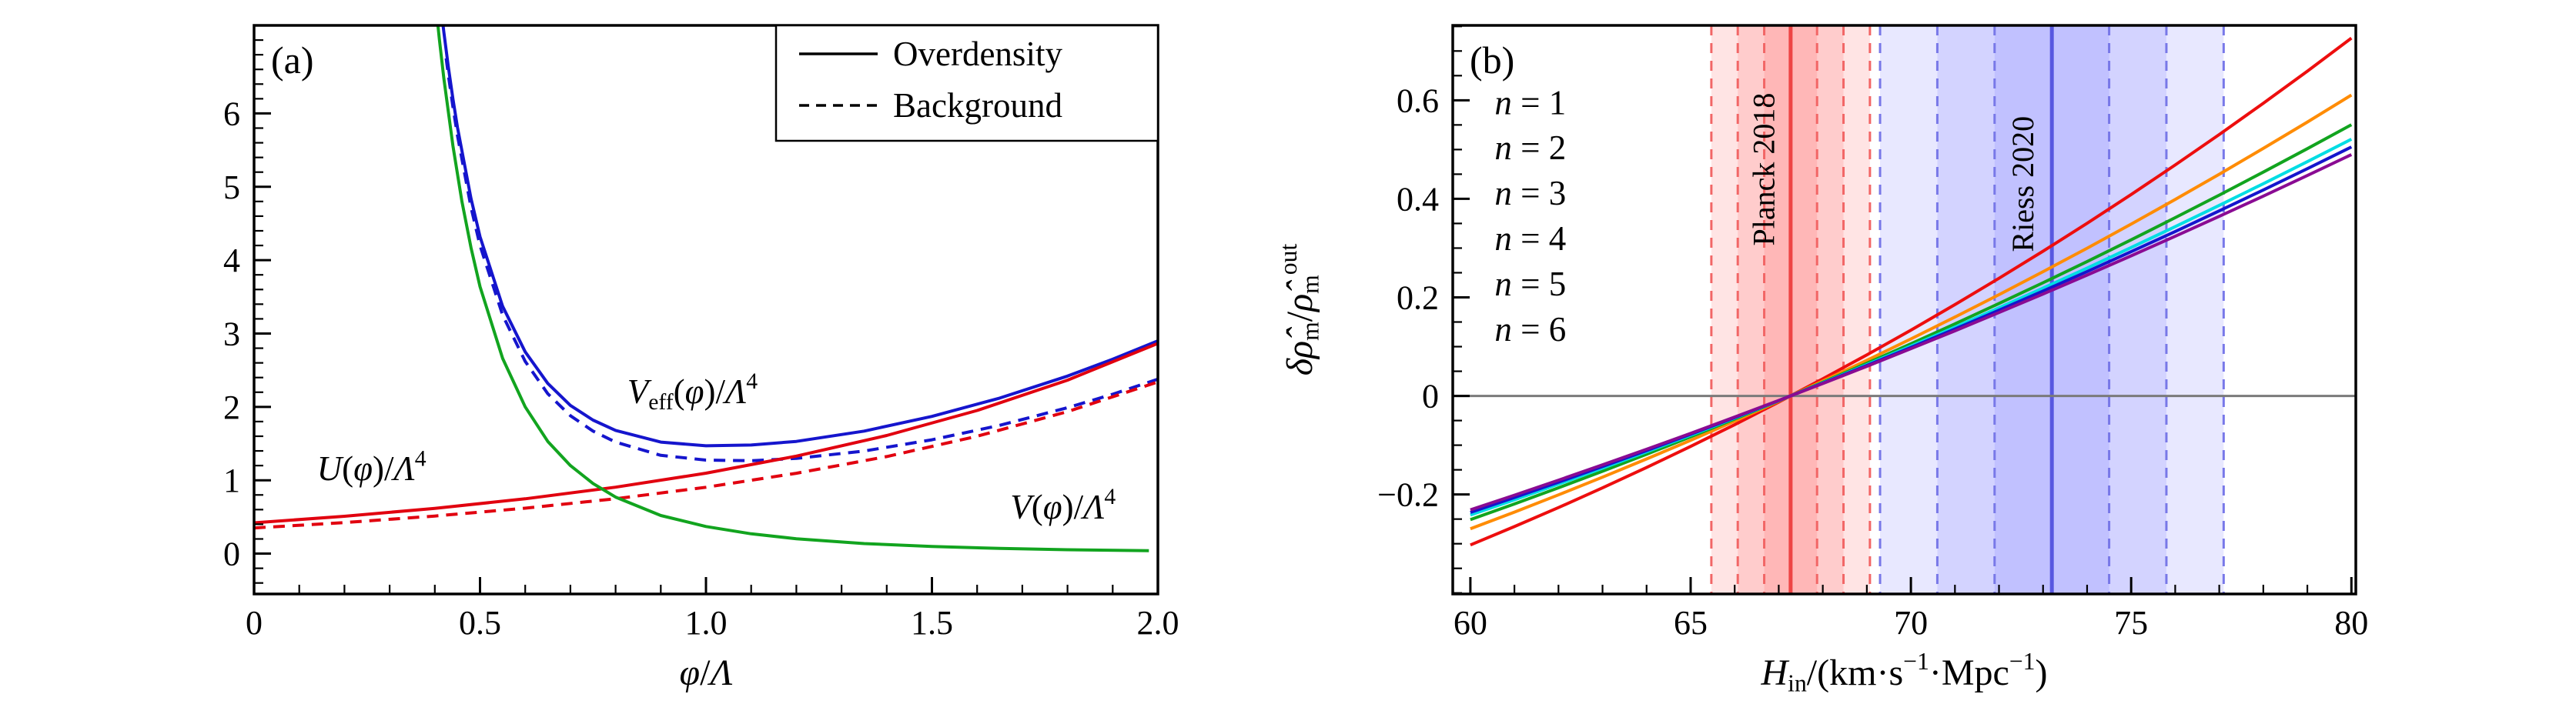 The height and width of the screenshot is (704, 2576). I want to click on a-y-tick-label: 4, so click(232, 260).